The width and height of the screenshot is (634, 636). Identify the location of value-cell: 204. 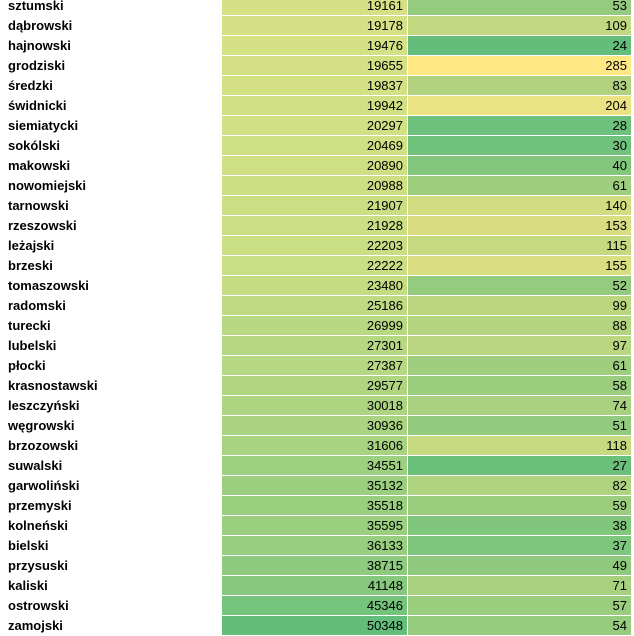
(519, 105).